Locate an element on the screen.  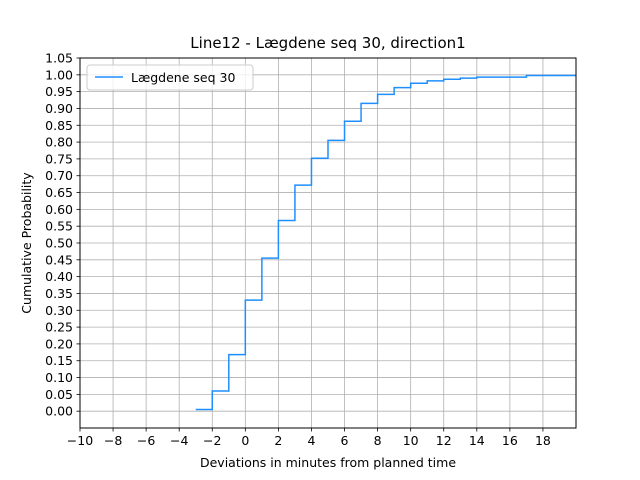
y-tick-label: 0.80 is located at coordinates (59, 142).